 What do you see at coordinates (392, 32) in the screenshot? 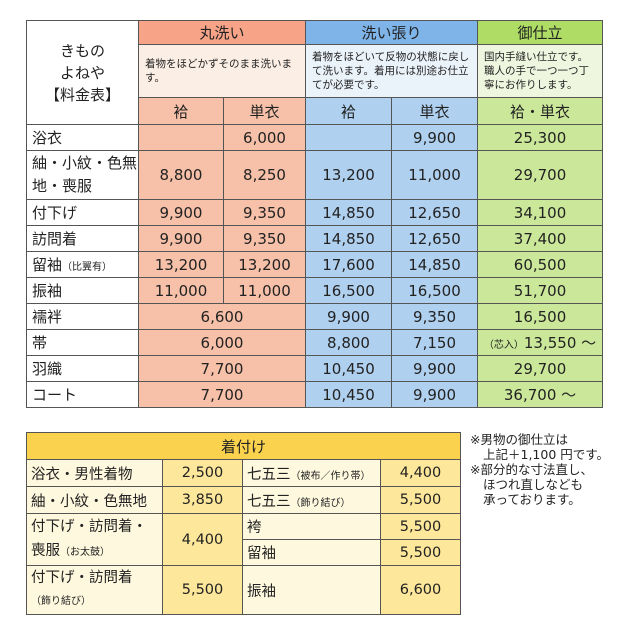
I see `header-hari: 洗い張り` at bounding box center [392, 32].